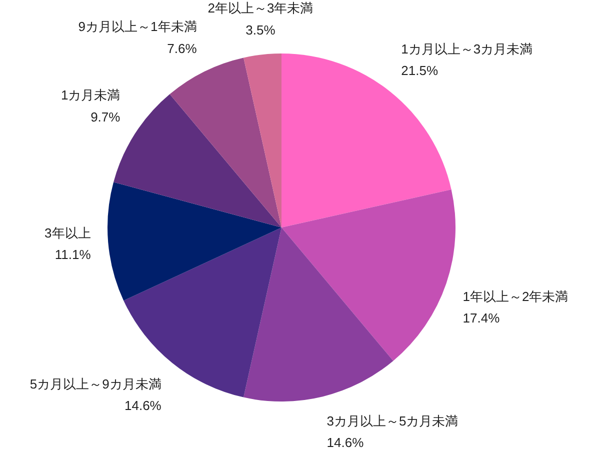 The image size is (600, 450). I want to click on data-label: 9.7%, so click(105, 116).